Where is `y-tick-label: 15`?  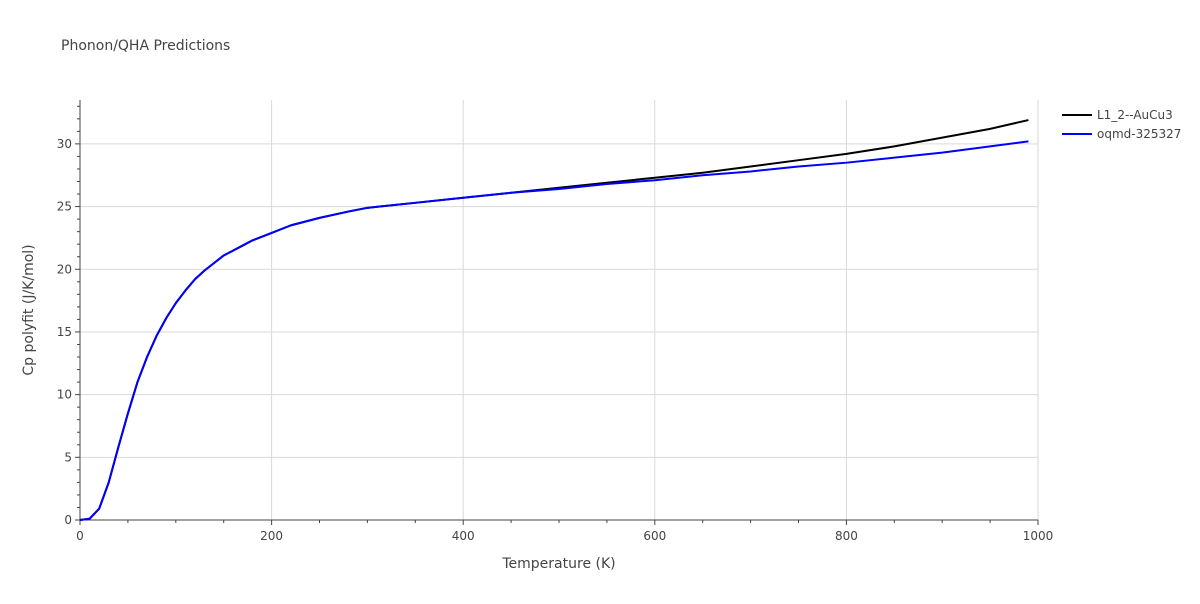
y-tick-label: 15 is located at coordinates (64, 332).